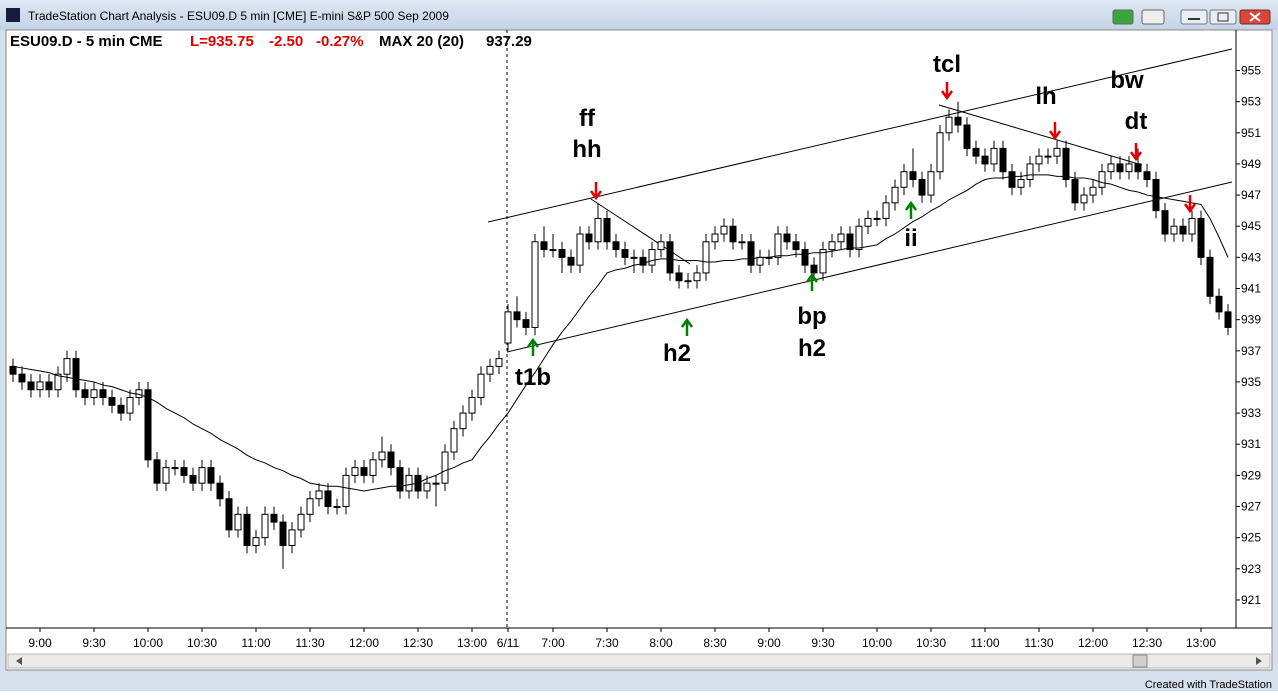  Describe the element at coordinates (1140, 661) in the screenshot. I see `scroll-thumb` at that location.